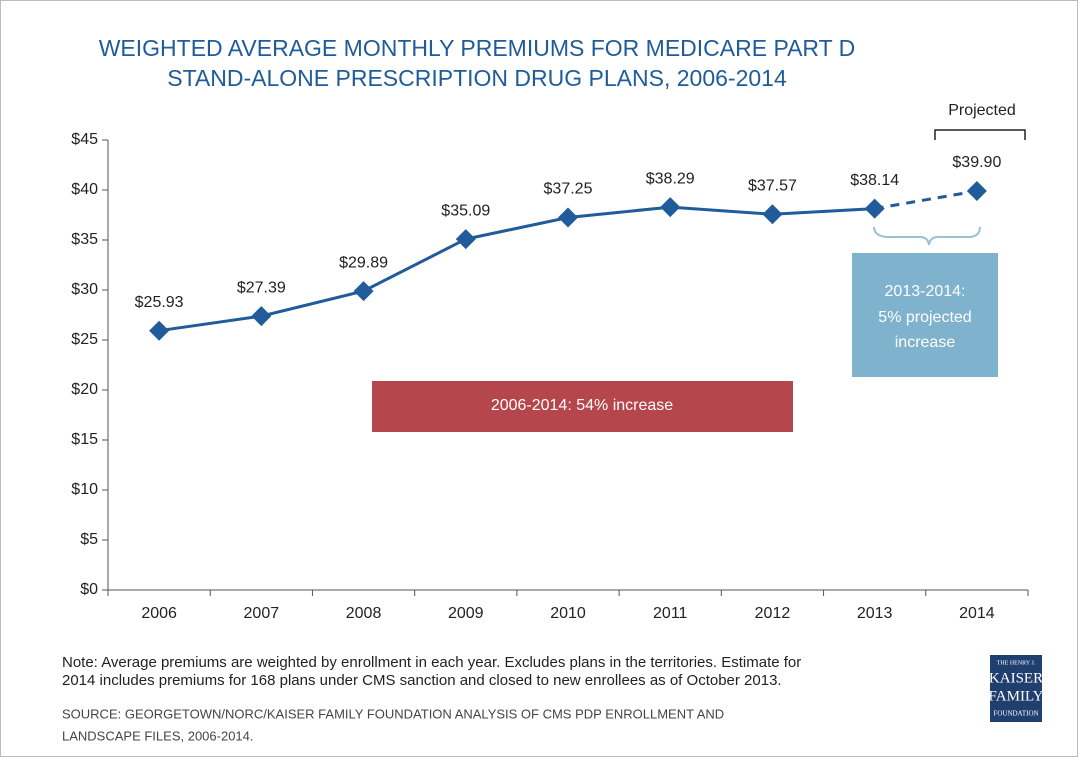 The image size is (1078, 757). What do you see at coordinates (84, 489) in the screenshot?
I see `y-tick-label: $10` at bounding box center [84, 489].